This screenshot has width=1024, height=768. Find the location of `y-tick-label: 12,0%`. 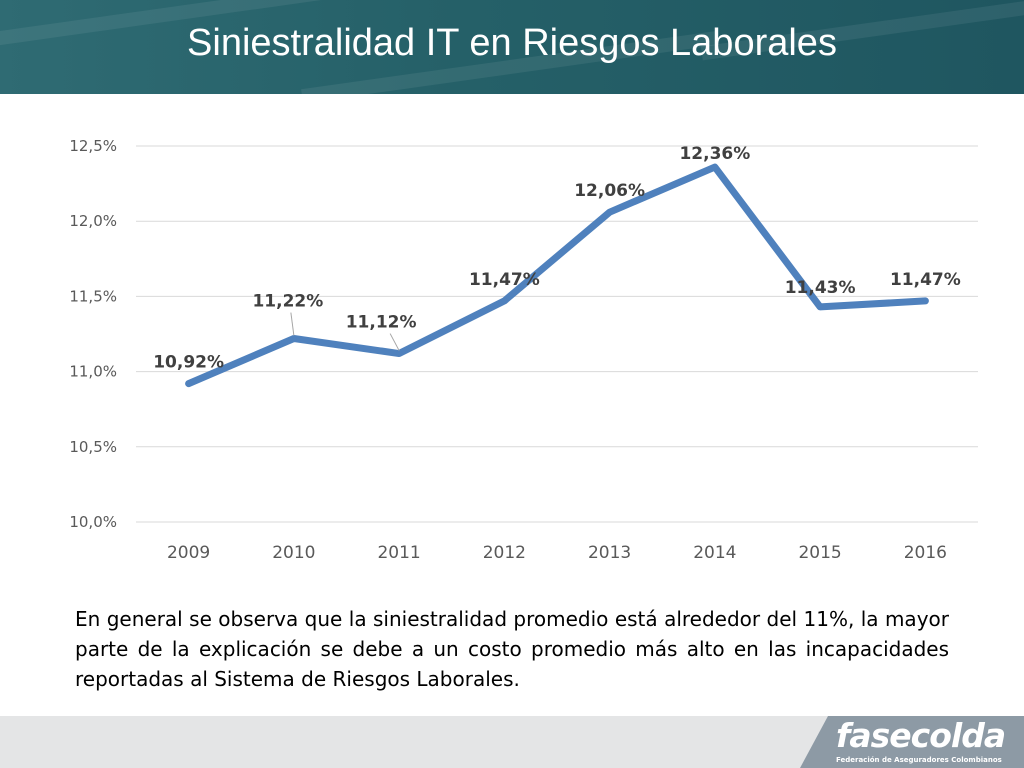

y-tick-label: 12,0% is located at coordinates (93, 221).